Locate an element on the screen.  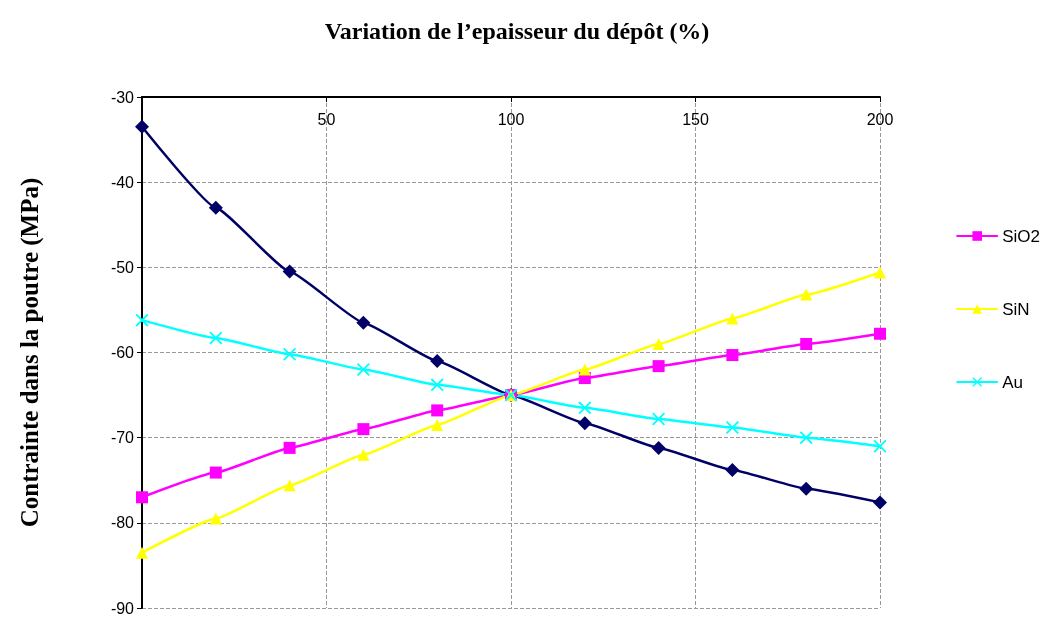
x-tick-label: 100 is located at coordinates (511, 119).